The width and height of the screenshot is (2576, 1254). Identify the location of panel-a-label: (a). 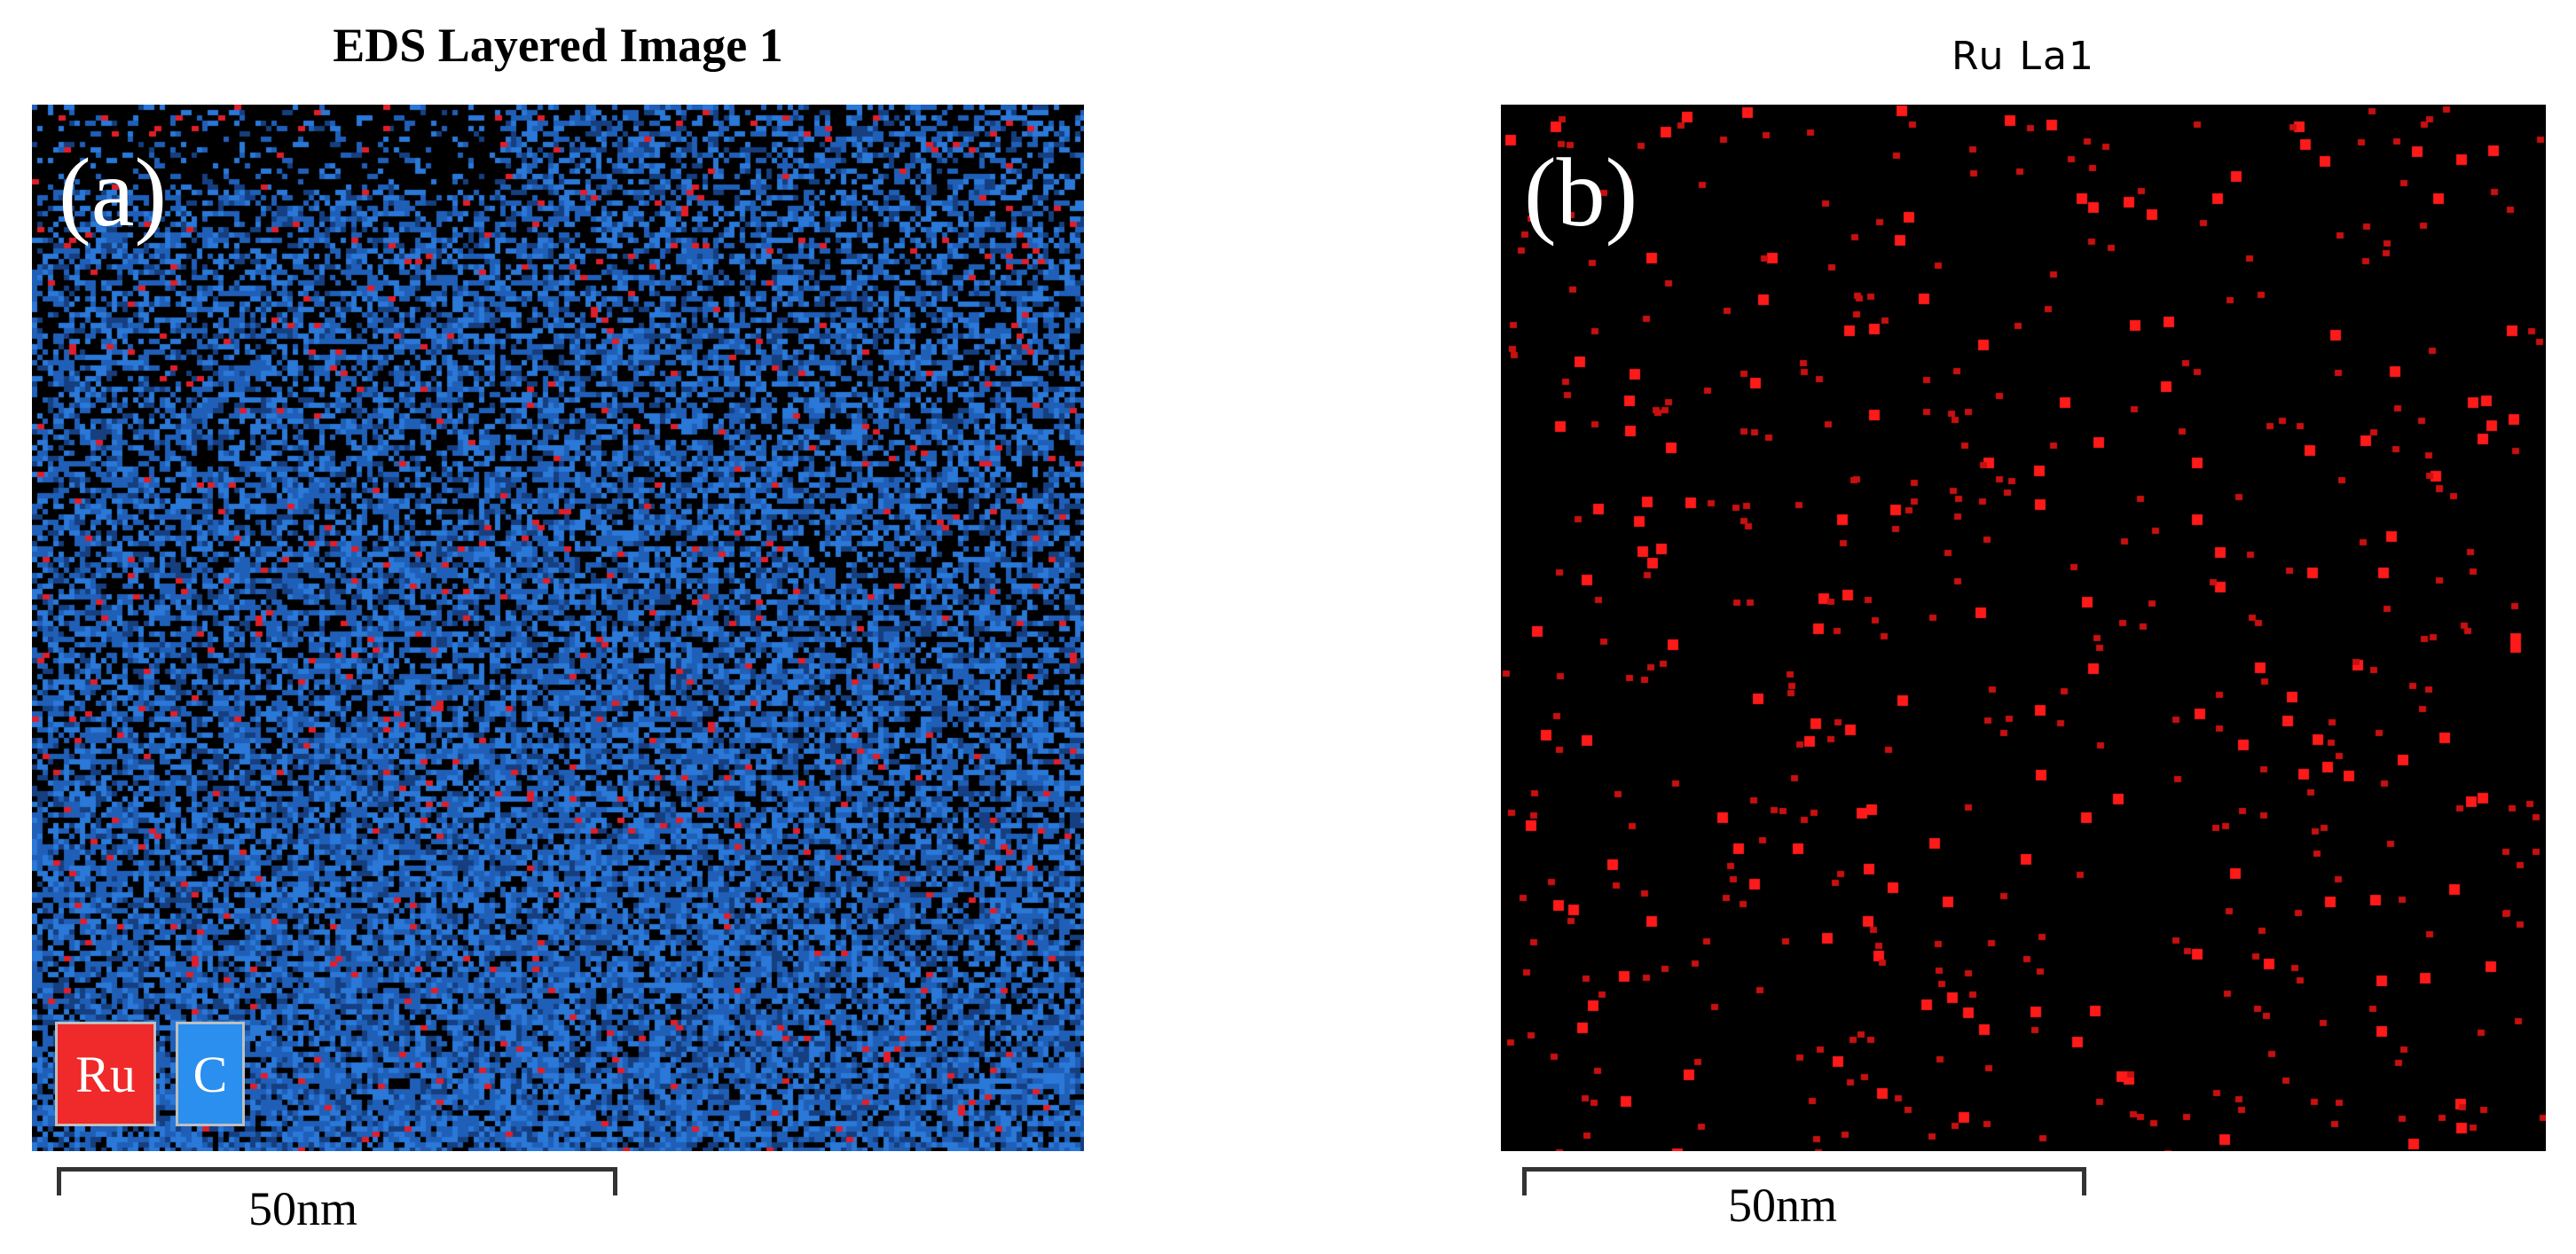
(113, 192).